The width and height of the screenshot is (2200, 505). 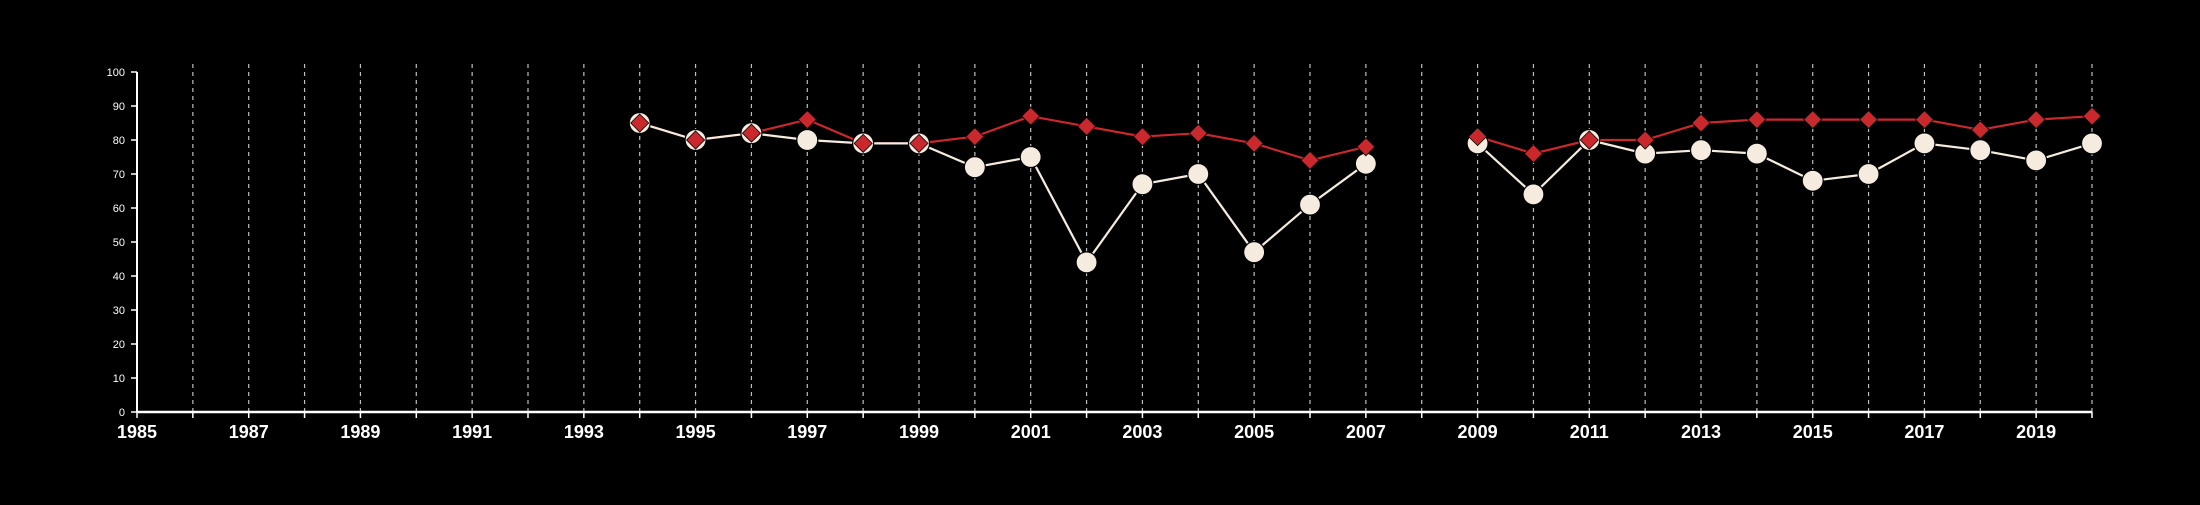 I want to click on x-tick-label-1993: 1993, so click(x=584, y=432).